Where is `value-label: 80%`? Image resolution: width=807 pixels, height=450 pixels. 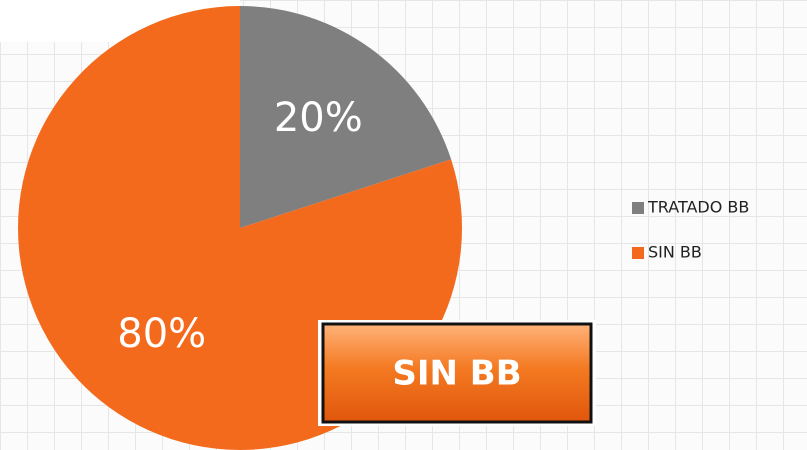
value-label: 80% is located at coordinates (161, 334).